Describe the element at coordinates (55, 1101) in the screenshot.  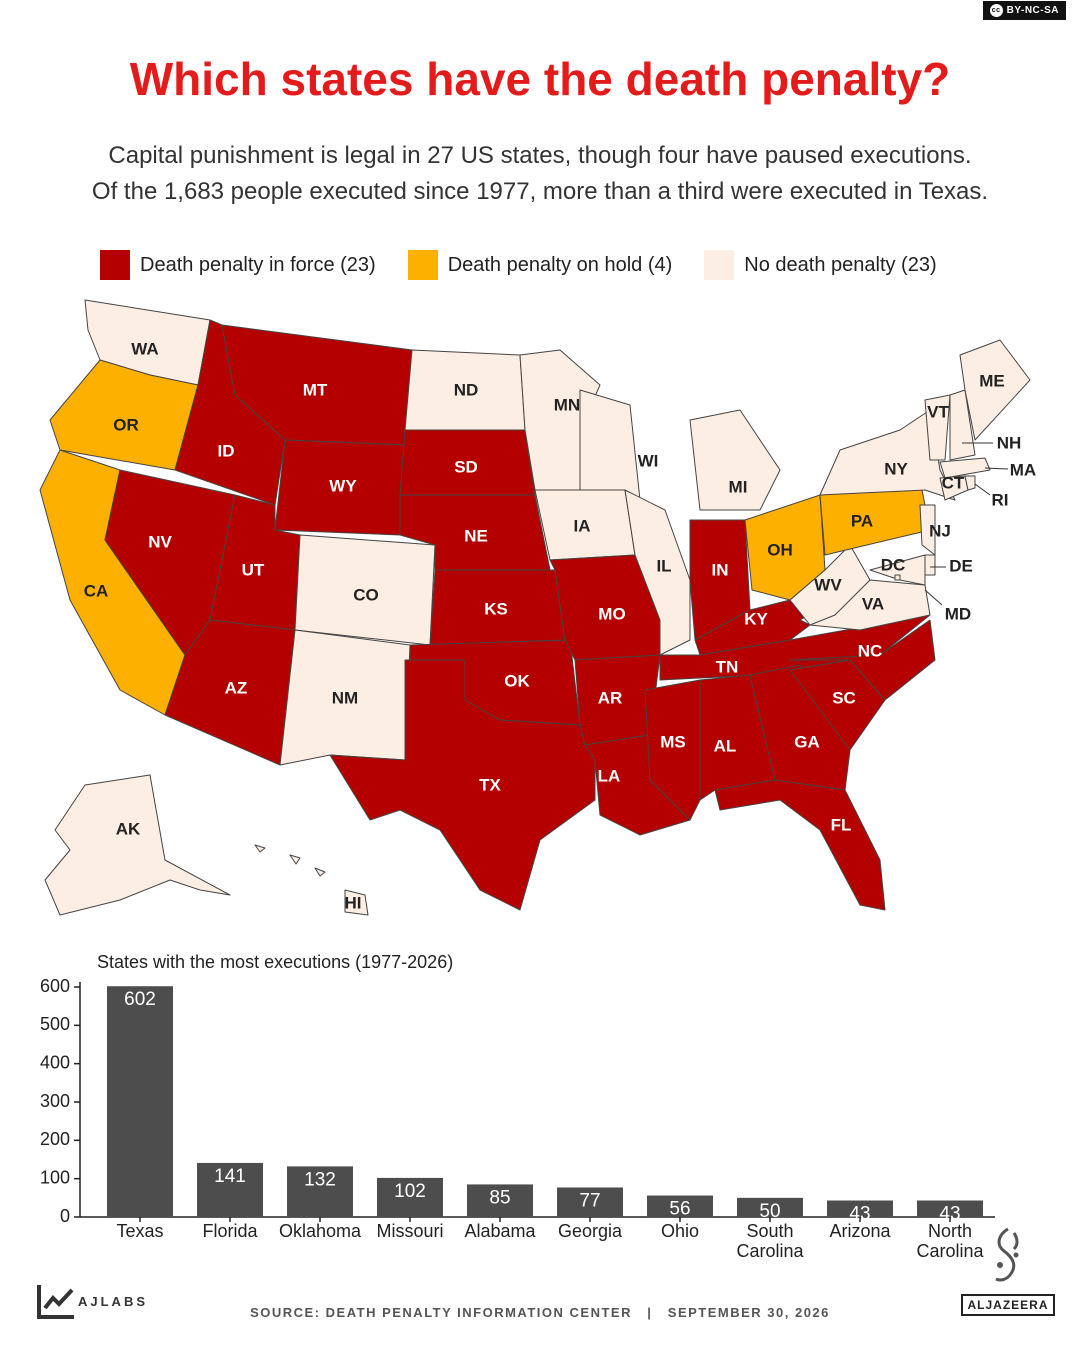
I see `y-tick-label: 300` at that location.